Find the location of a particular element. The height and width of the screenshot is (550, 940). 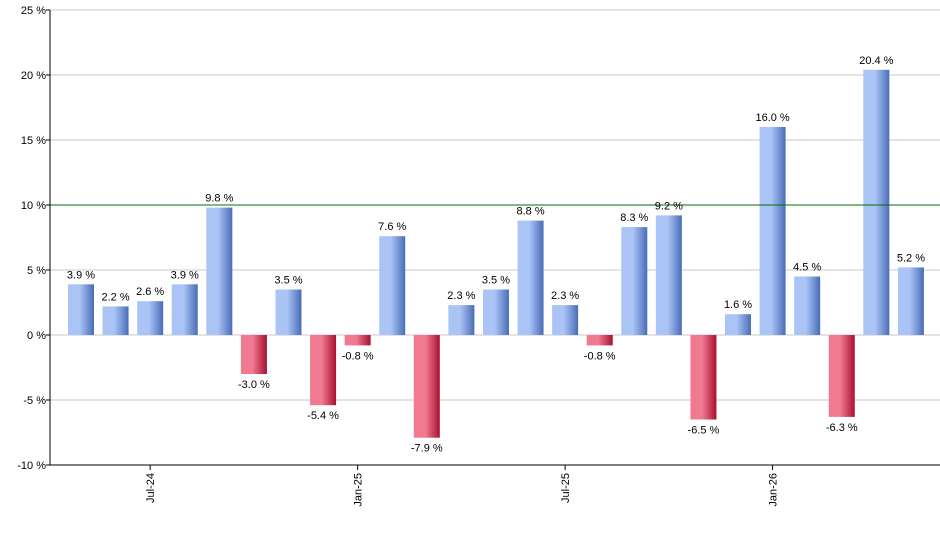

x-tick-label: Jan-26 is located at coordinates (774, 490).